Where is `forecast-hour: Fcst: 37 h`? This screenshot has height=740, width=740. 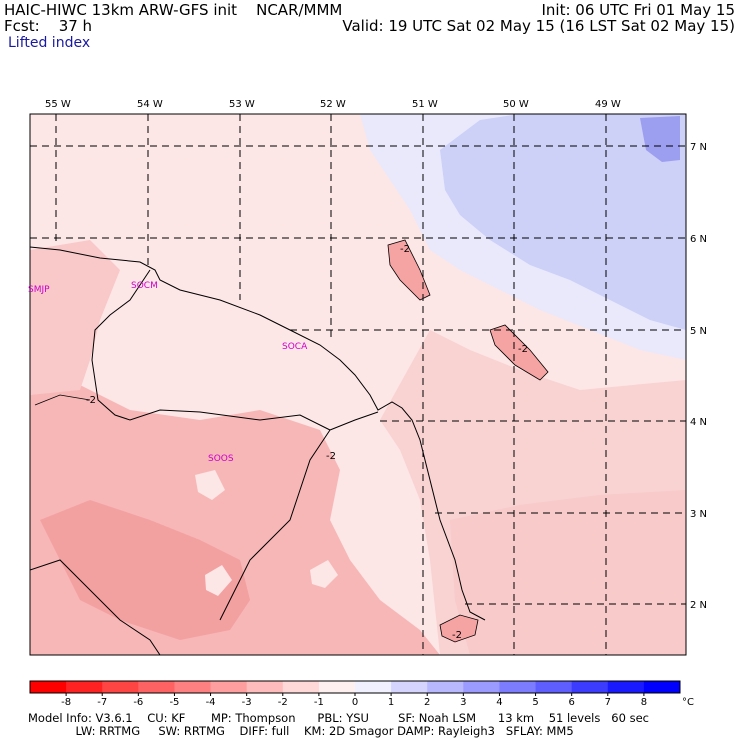
forecast-hour: Fcst: 37 h is located at coordinates (48, 26).